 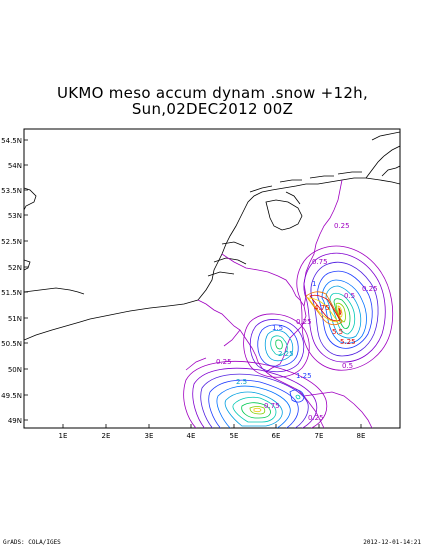 What do you see at coordinates (255, 394) in the screenshot?
I see `contour-field-southwest` at bounding box center [255, 394].